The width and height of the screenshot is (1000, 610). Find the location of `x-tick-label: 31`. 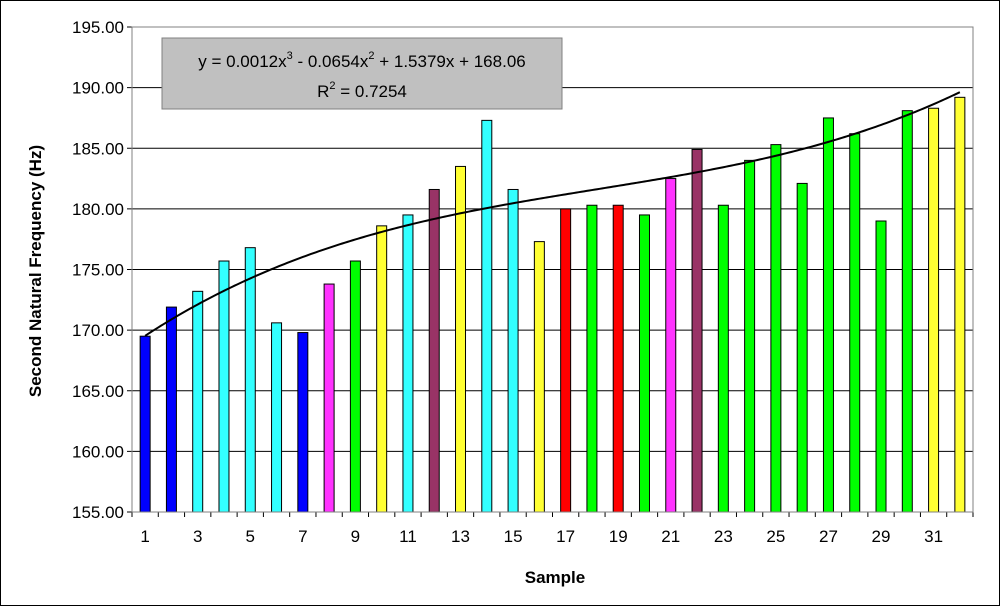

x-tick-label: 31 is located at coordinates (933, 536).